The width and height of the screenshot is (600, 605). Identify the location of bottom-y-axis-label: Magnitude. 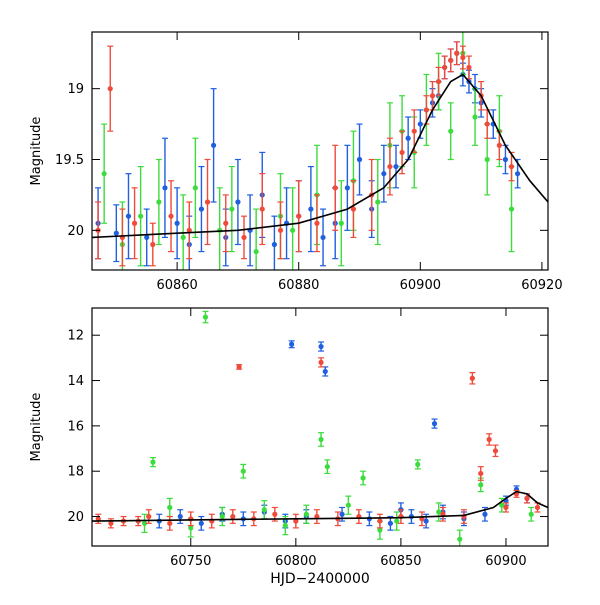
(36, 427).